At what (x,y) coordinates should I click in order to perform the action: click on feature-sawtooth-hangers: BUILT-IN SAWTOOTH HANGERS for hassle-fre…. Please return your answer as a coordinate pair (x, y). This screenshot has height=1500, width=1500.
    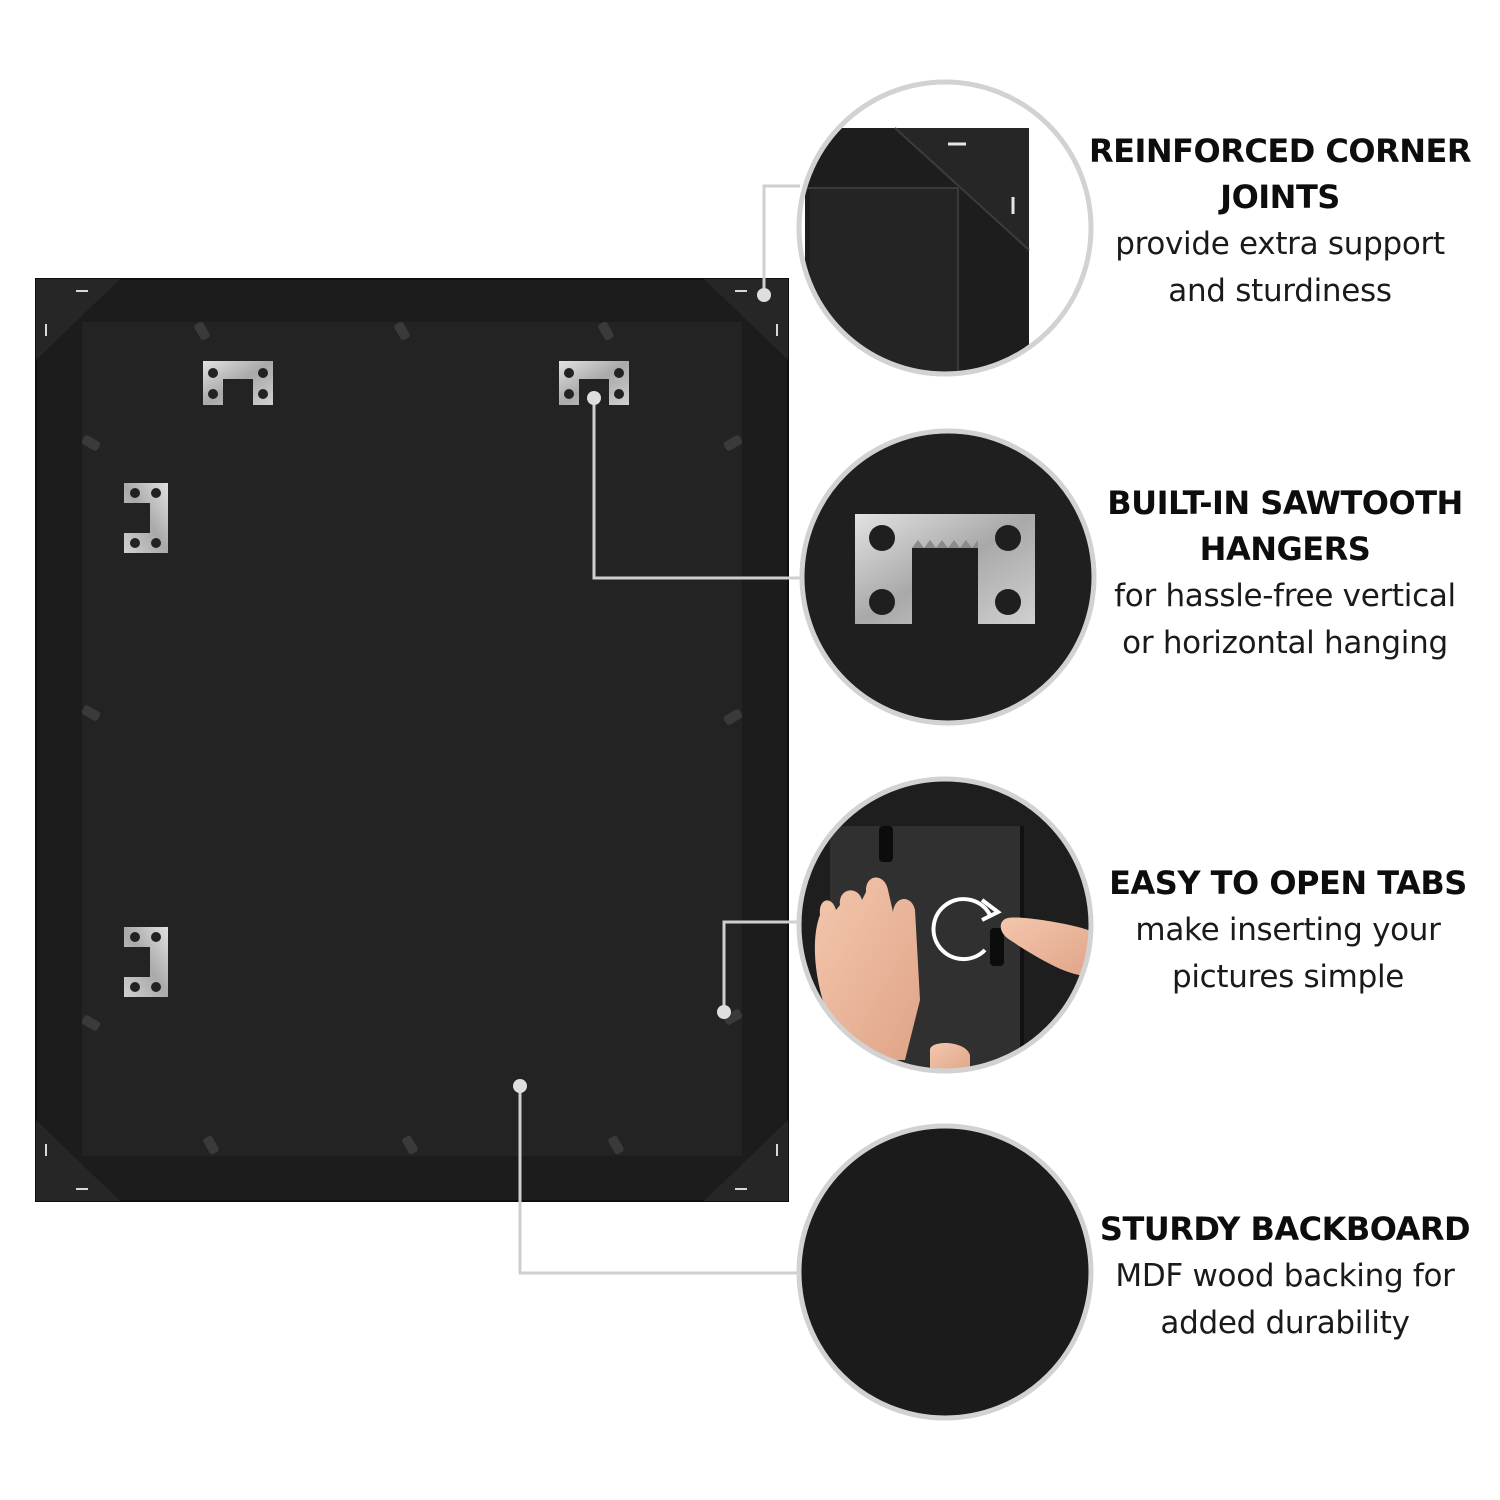
    Looking at the image, I should click on (1285, 573).